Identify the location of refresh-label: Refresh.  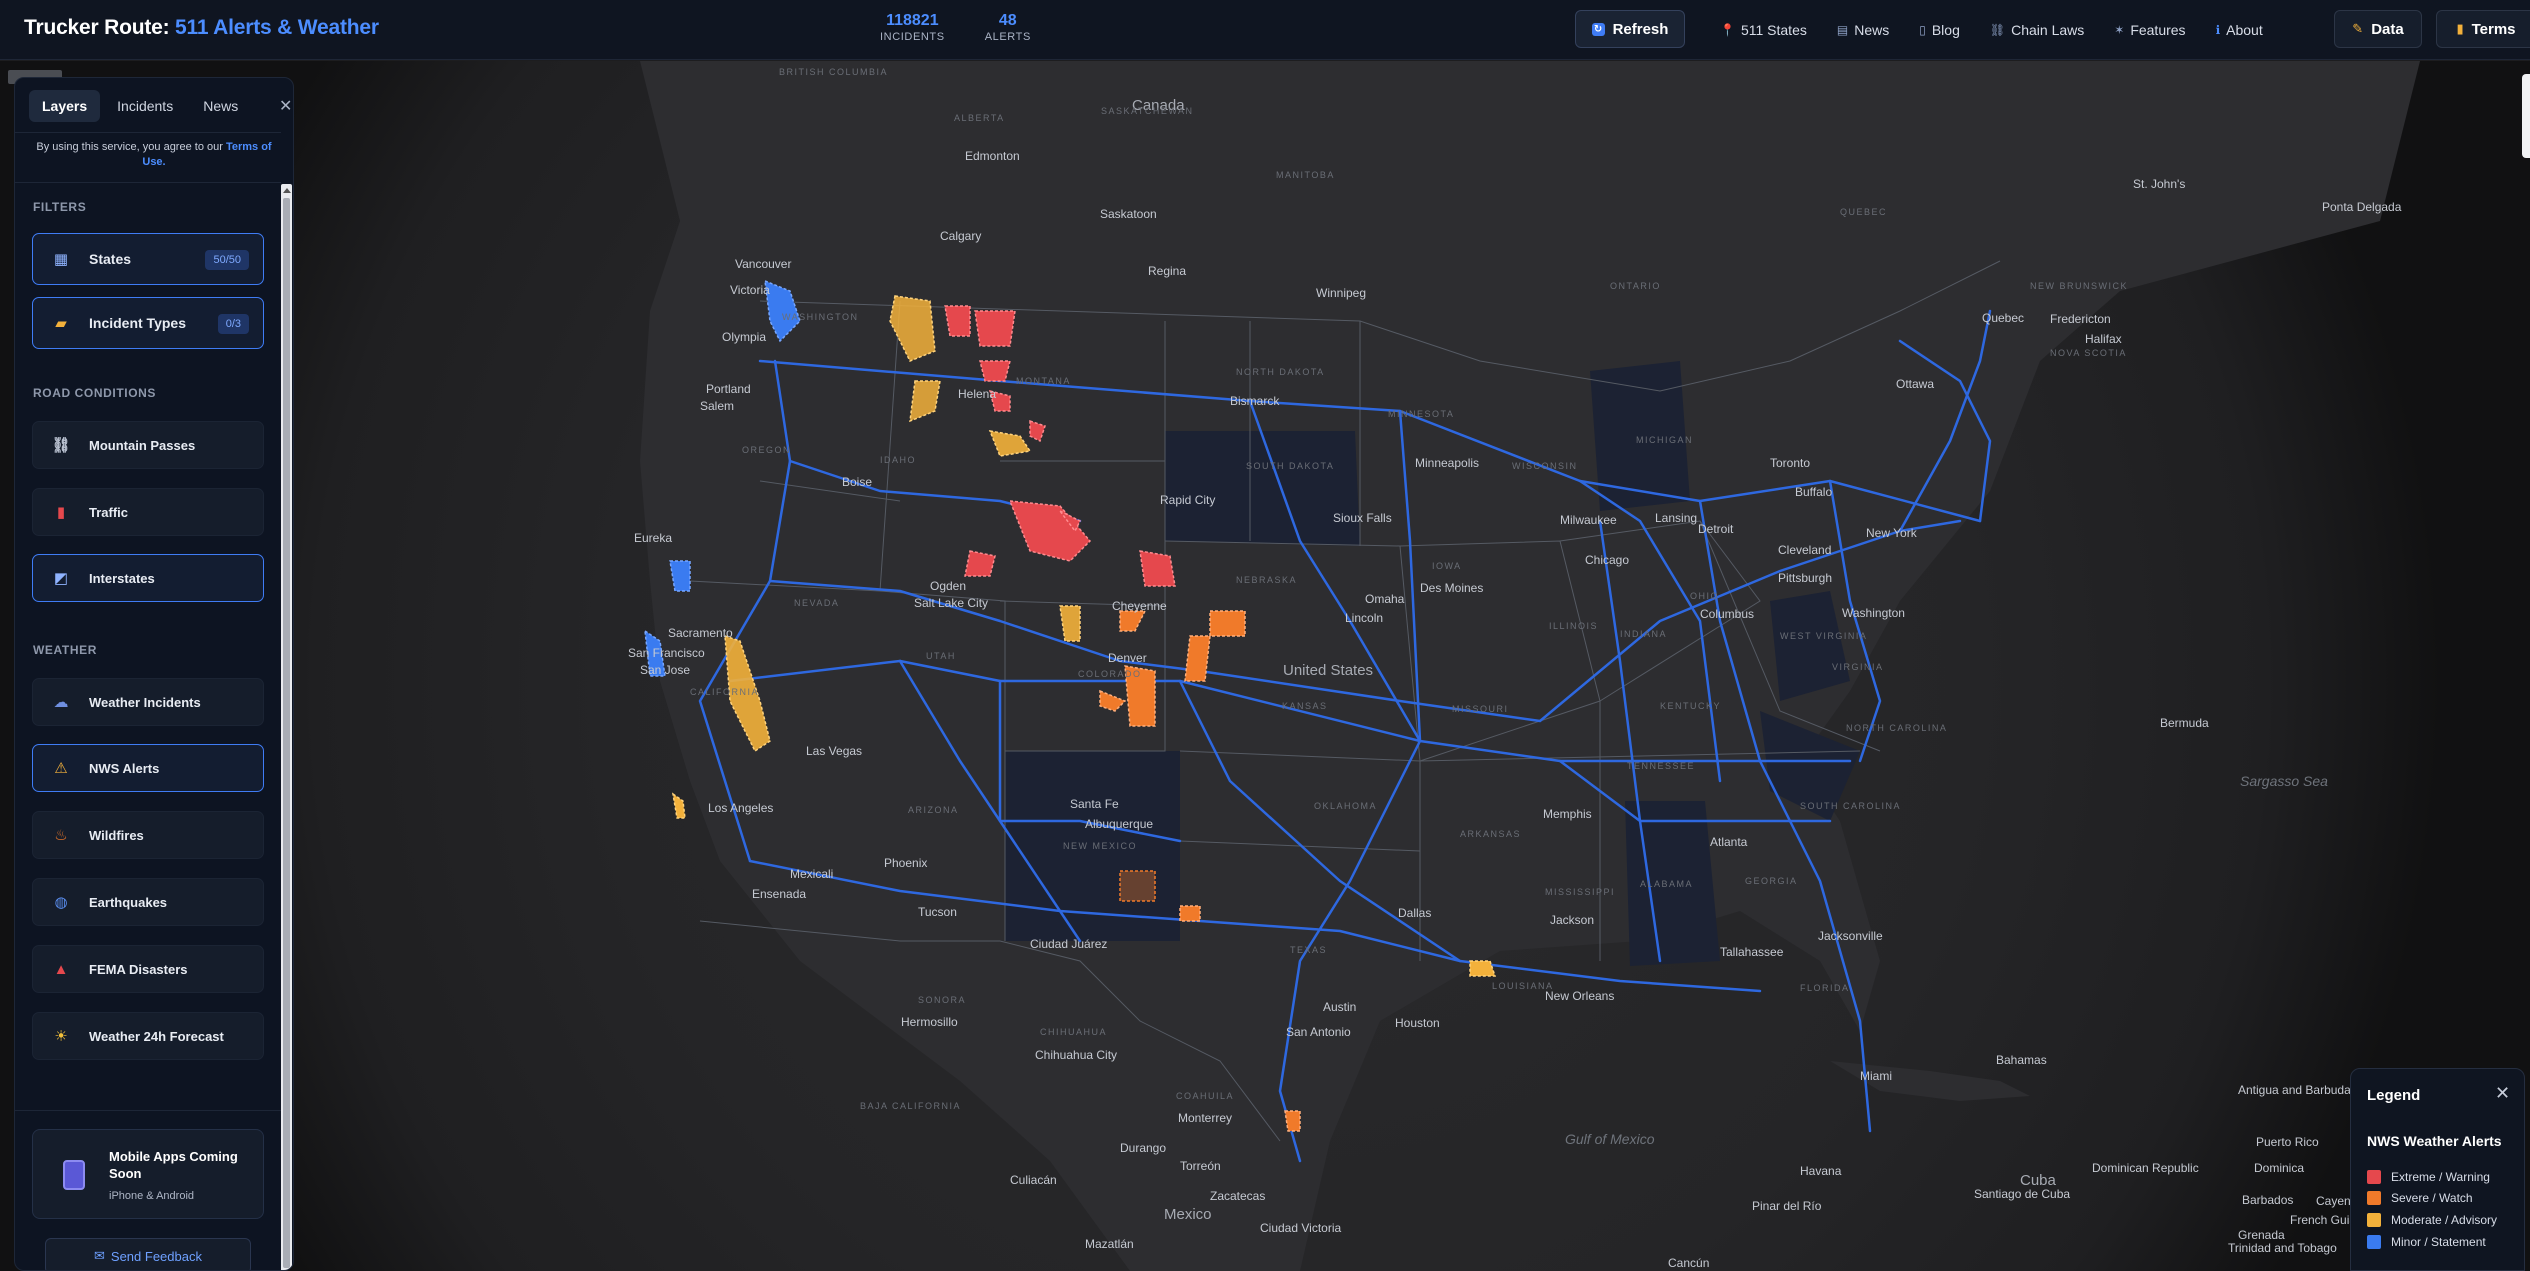
(1640, 29).